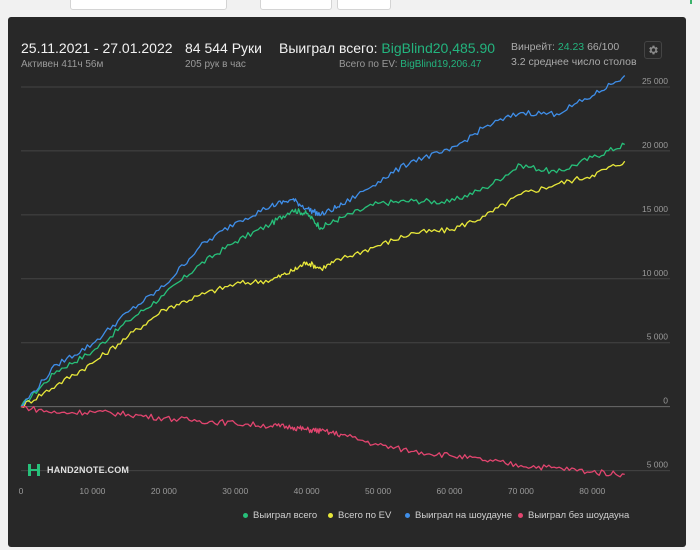  What do you see at coordinates (148, 5) in the screenshot?
I see `date-filter-input` at bounding box center [148, 5].